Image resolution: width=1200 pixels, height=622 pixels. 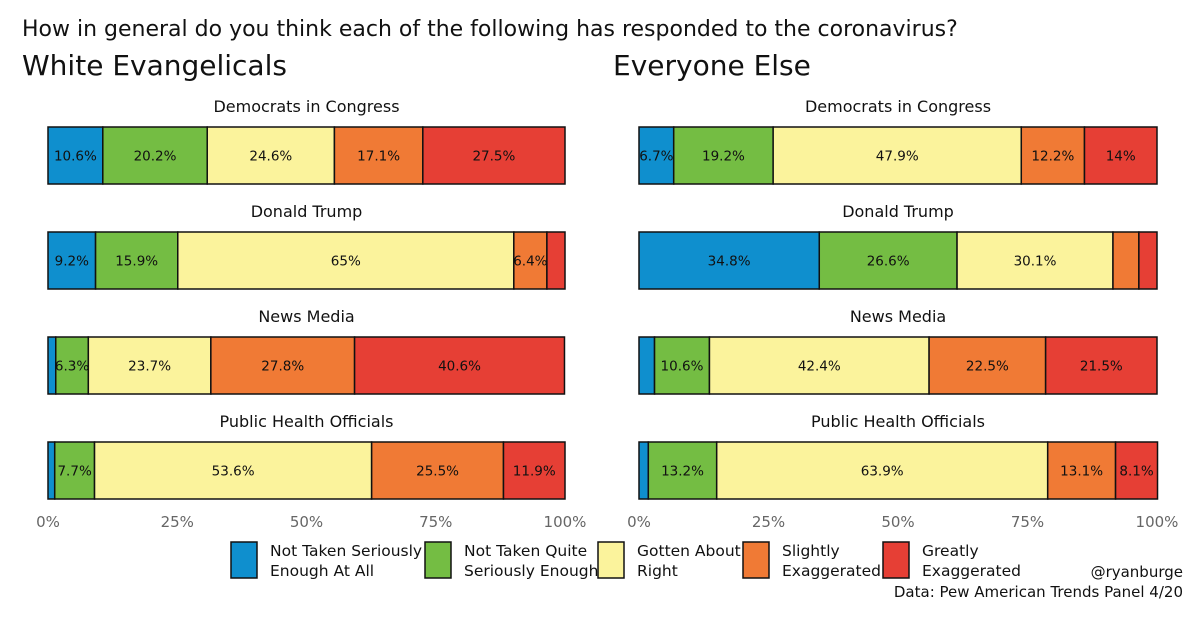 I want to click on legend-label: Greatly, so click(x=950, y=551).